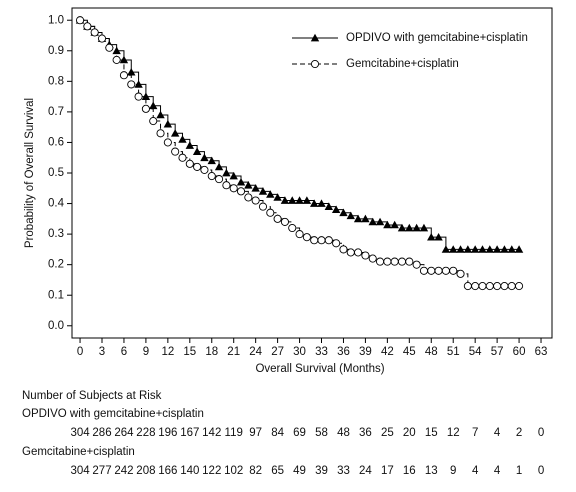 Image resolution: width=576 pixels, height=492 pixels. I want to click on risk-count: 196, so click(167, 433).